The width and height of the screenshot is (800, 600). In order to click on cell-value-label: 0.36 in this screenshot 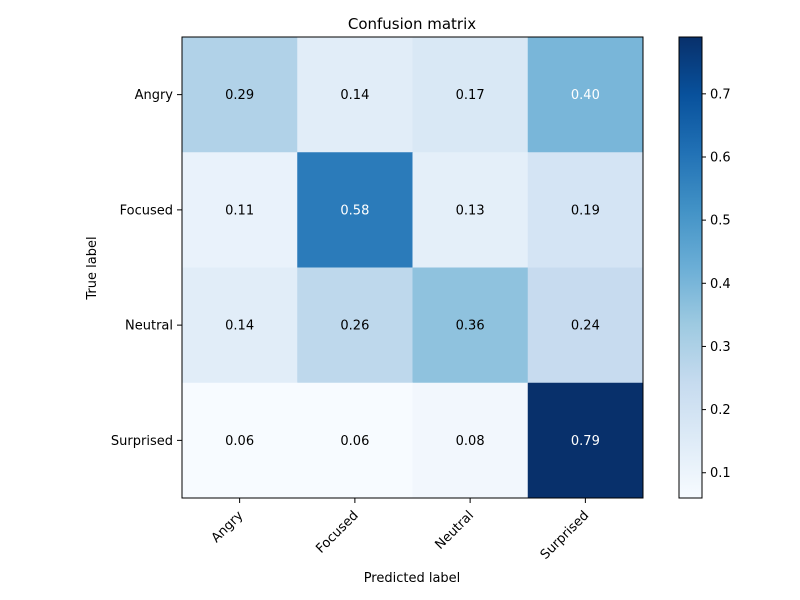, I will do `click(470, 326)`.